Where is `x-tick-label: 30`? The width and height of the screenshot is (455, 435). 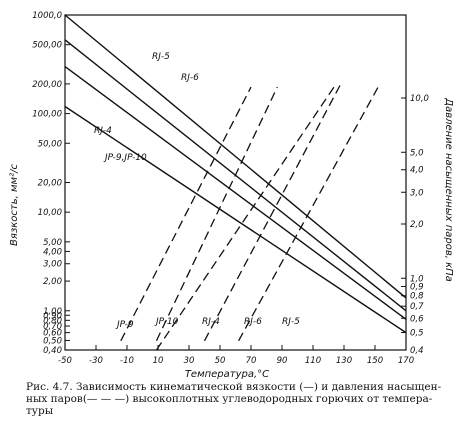
x-tick-label: 30 is located at coordinates (189, 361).